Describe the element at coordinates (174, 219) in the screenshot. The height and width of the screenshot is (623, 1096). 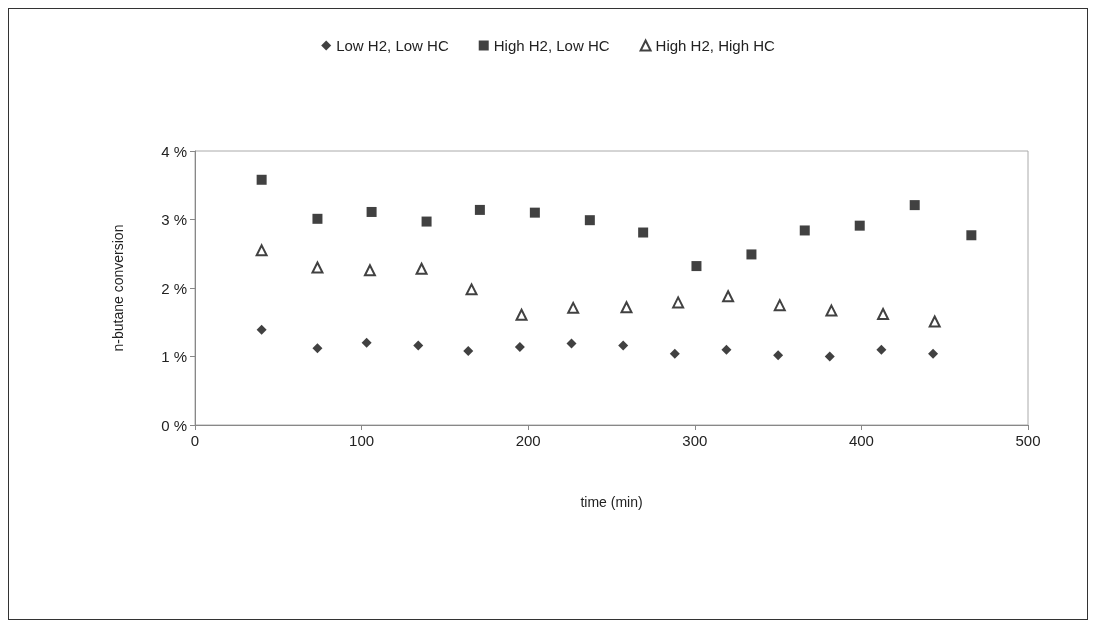
I see `y-tick-label: 3 %` at that location.